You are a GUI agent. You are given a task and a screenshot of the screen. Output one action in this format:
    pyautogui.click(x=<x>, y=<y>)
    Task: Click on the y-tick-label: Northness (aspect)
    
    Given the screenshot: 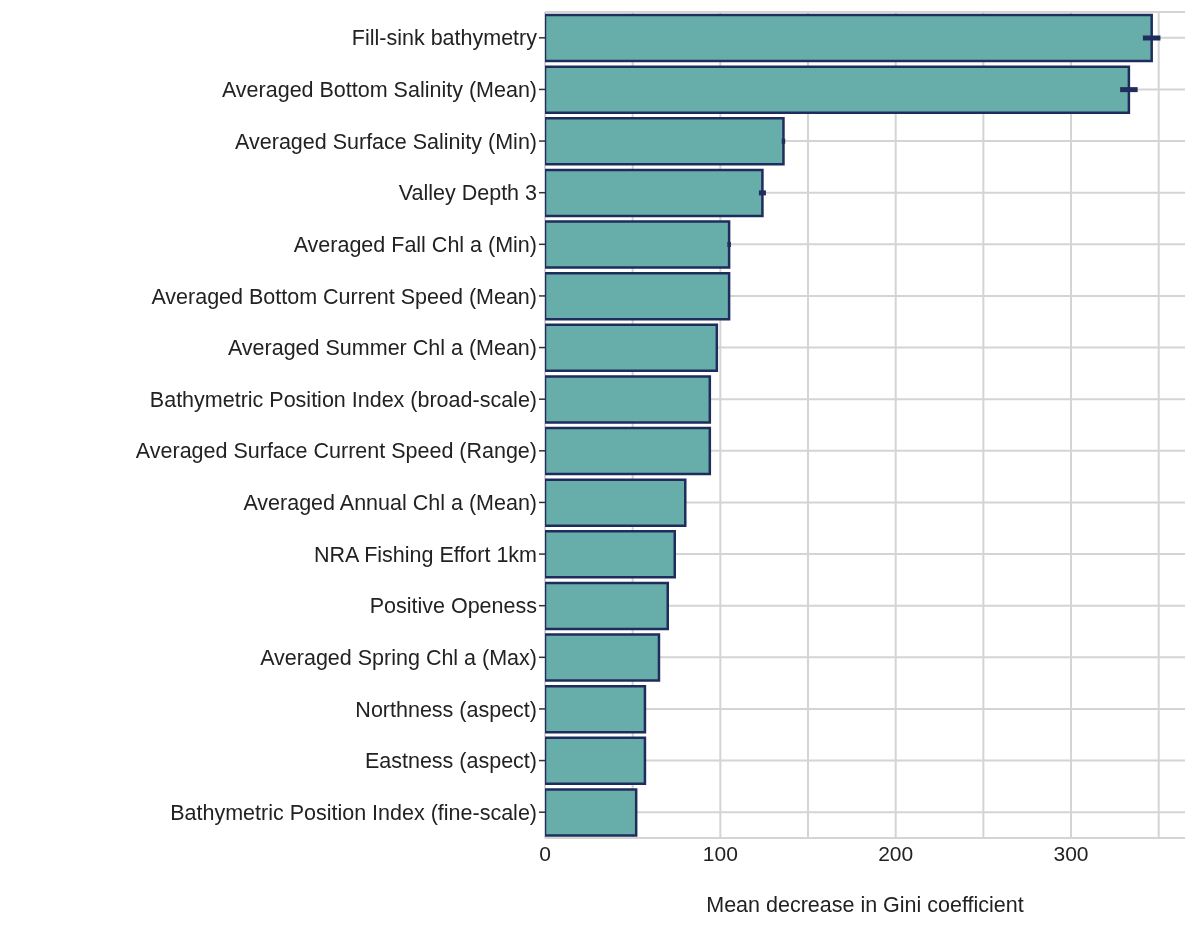 What is the action you would take?
    pyautogui.click(x=446, y=709)
    